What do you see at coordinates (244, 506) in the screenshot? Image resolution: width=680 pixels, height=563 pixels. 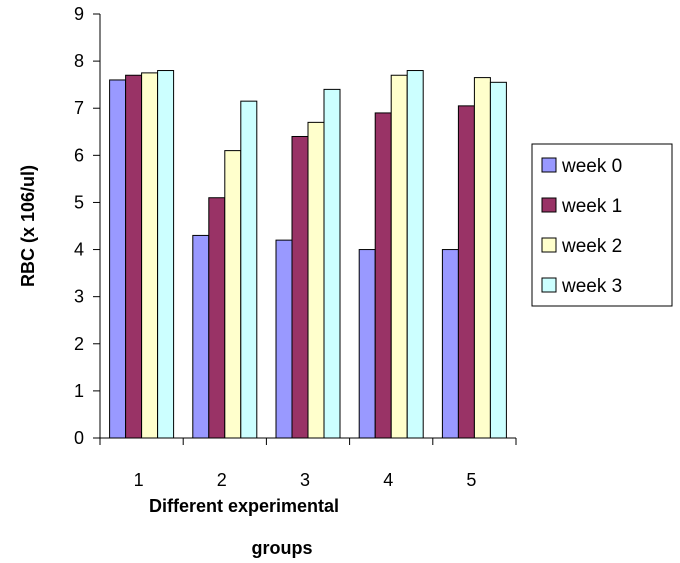 I see `x-axis-title-line1: Different experimental` at bounding box center [244, 506].